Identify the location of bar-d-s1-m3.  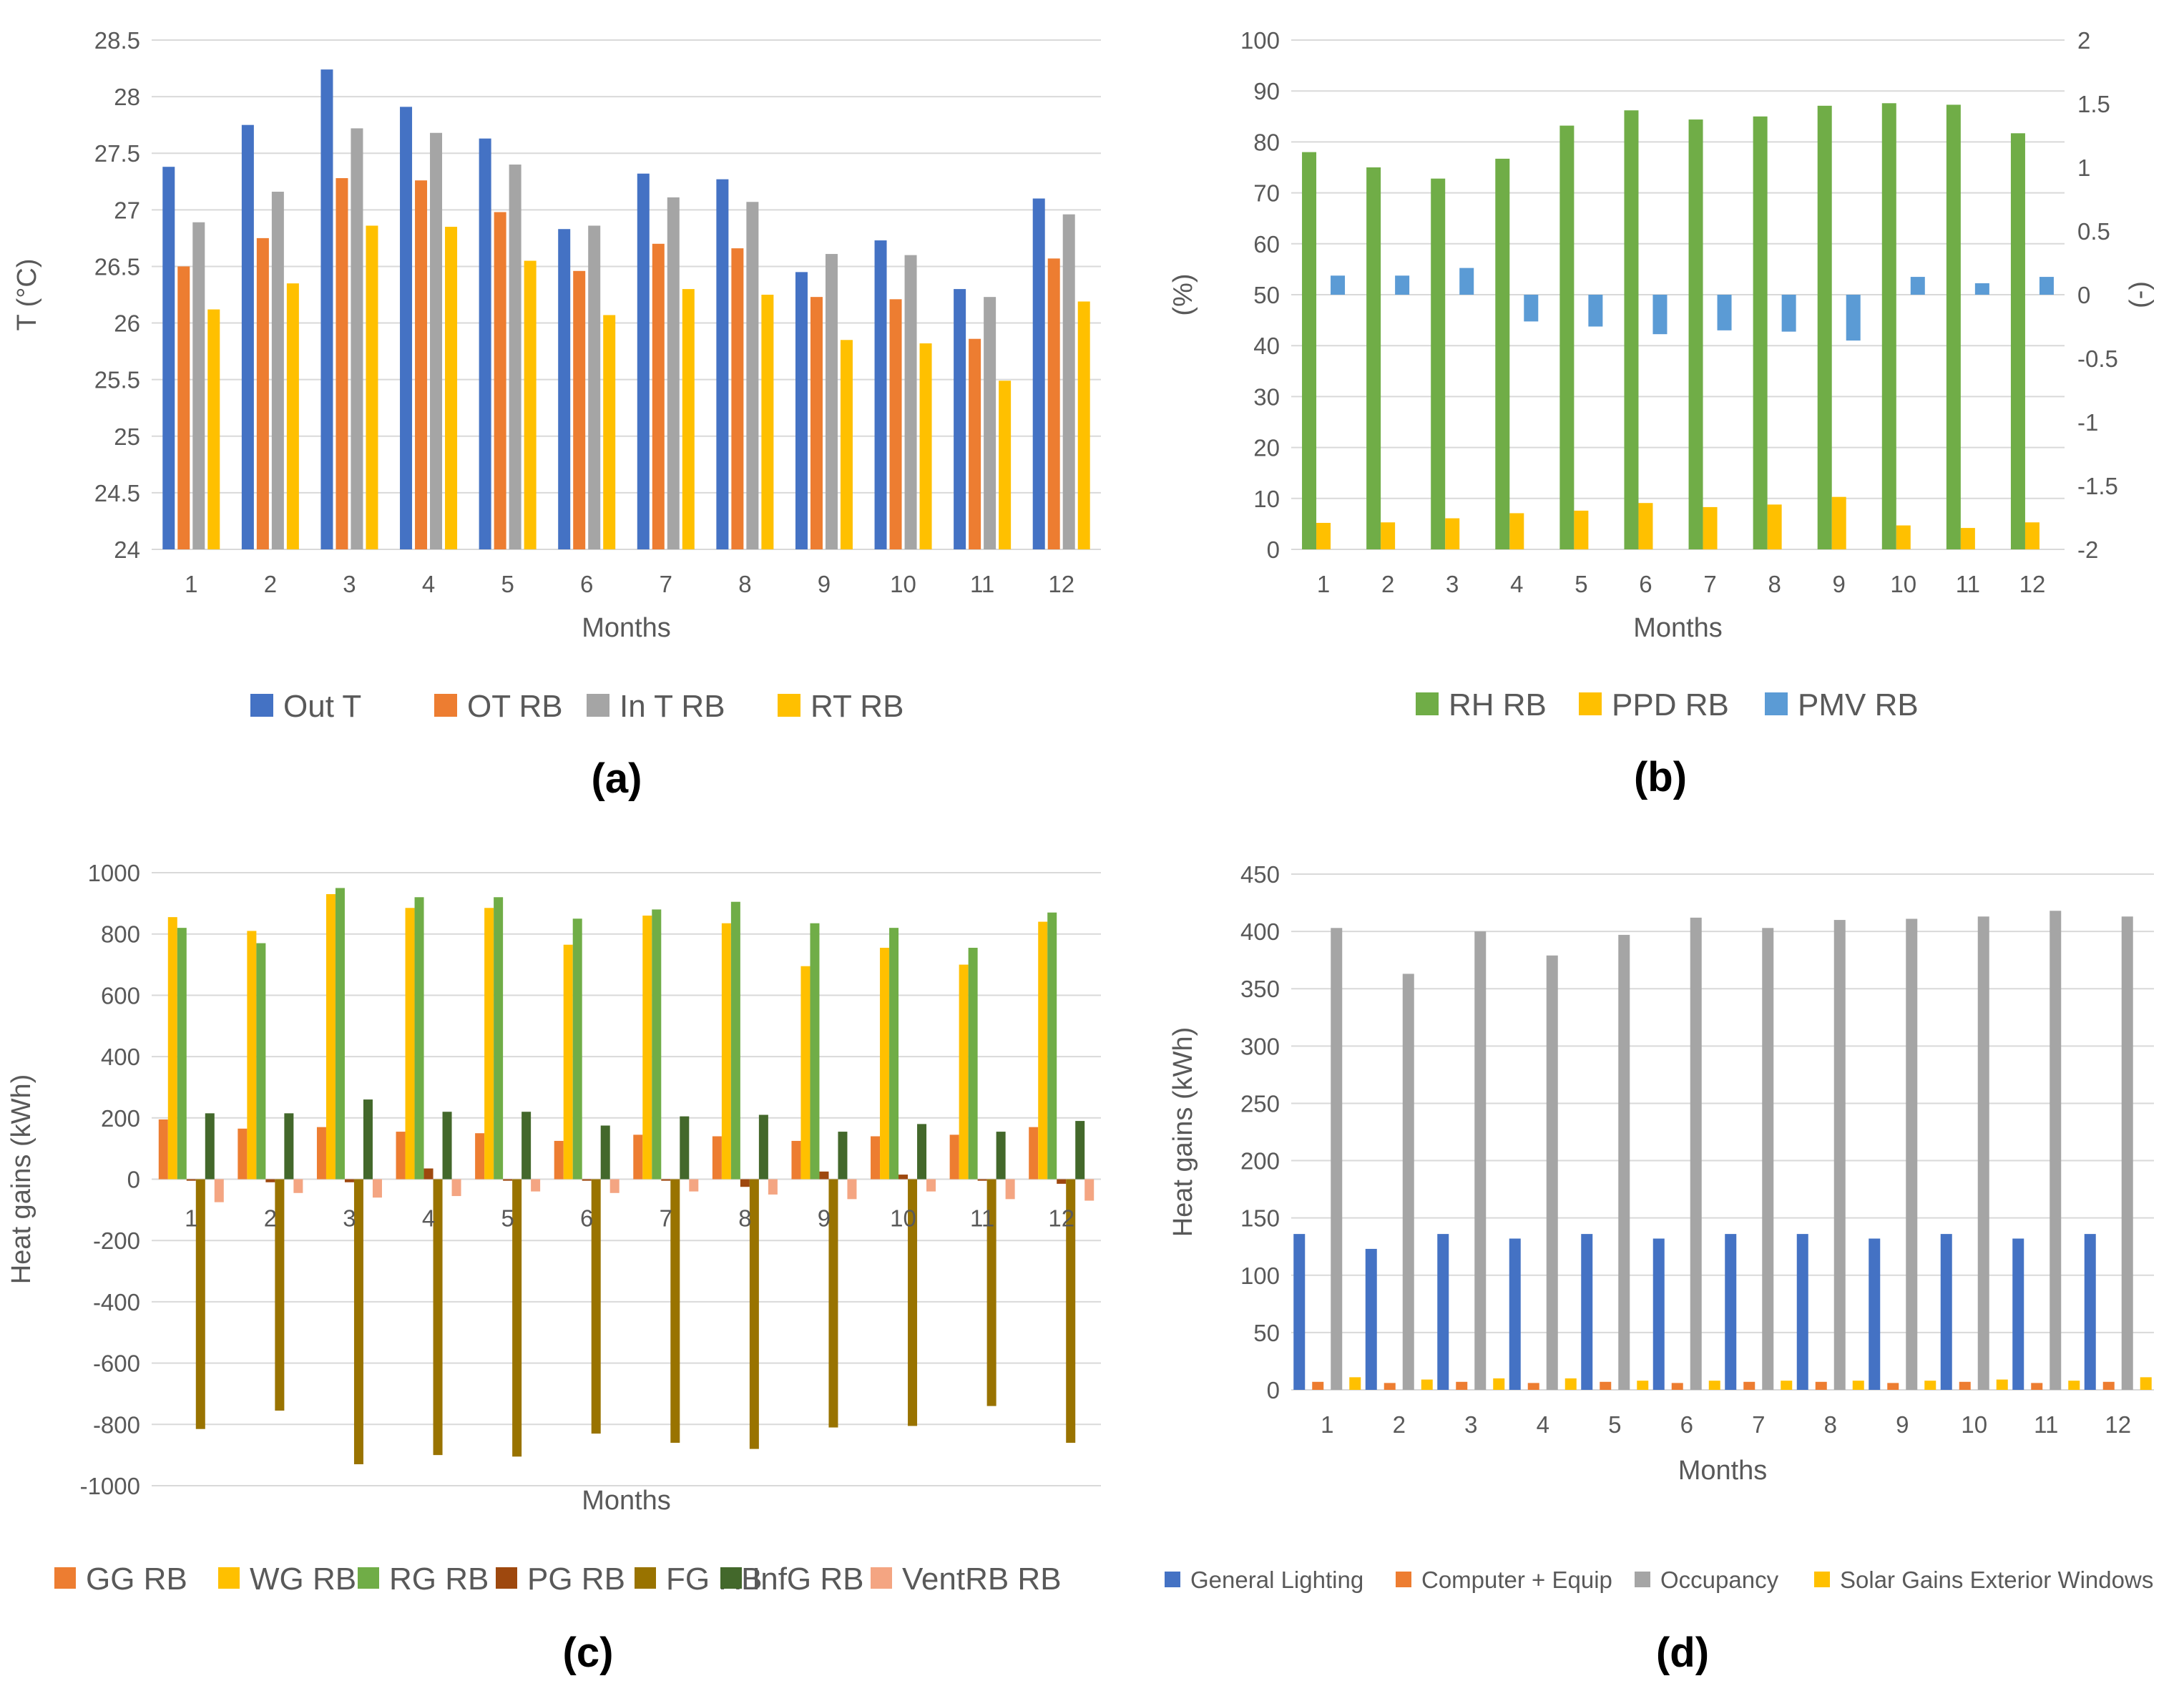
(1462, 1385).